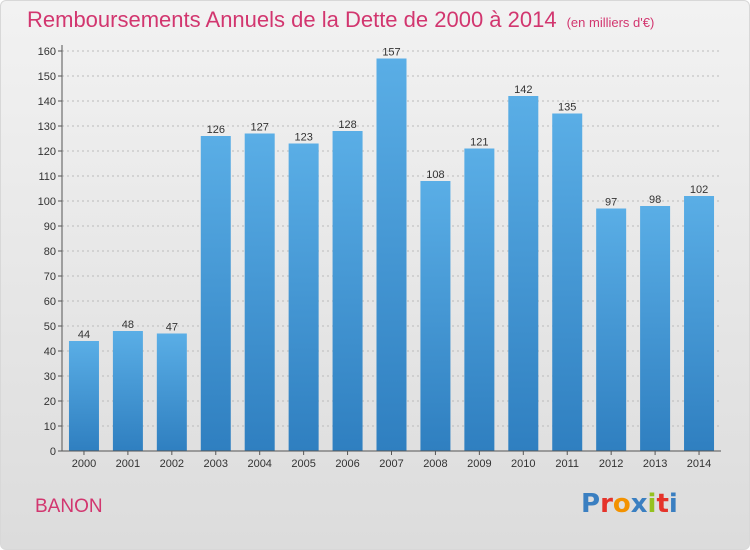  What do you see at coordinates (699, 323) in the screenshot?
I see `bar-2014` at bounding box center [699, 323].